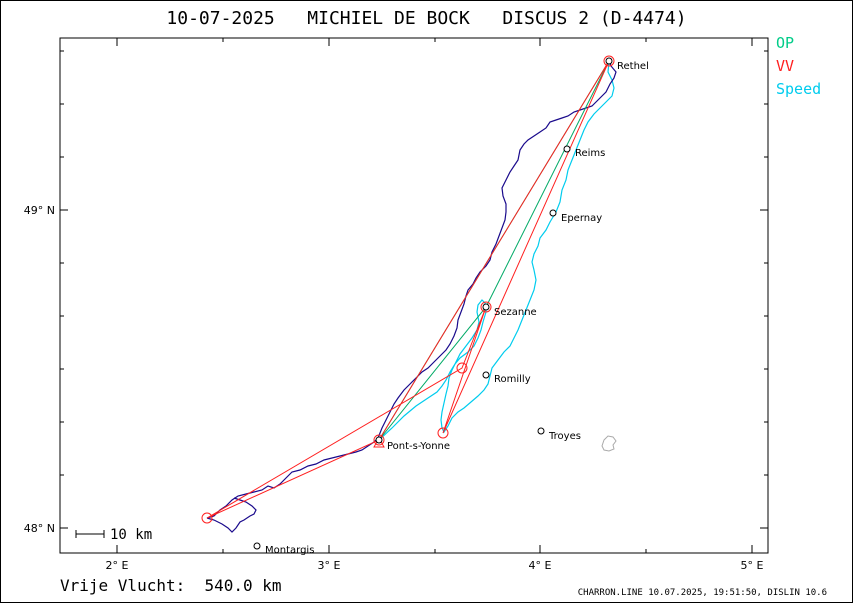 This screenshot has height=603, width=853. Describe the element at coordinates (564, 436) in the screenshot. I see `place-label-troyes: Troyes` at that location.